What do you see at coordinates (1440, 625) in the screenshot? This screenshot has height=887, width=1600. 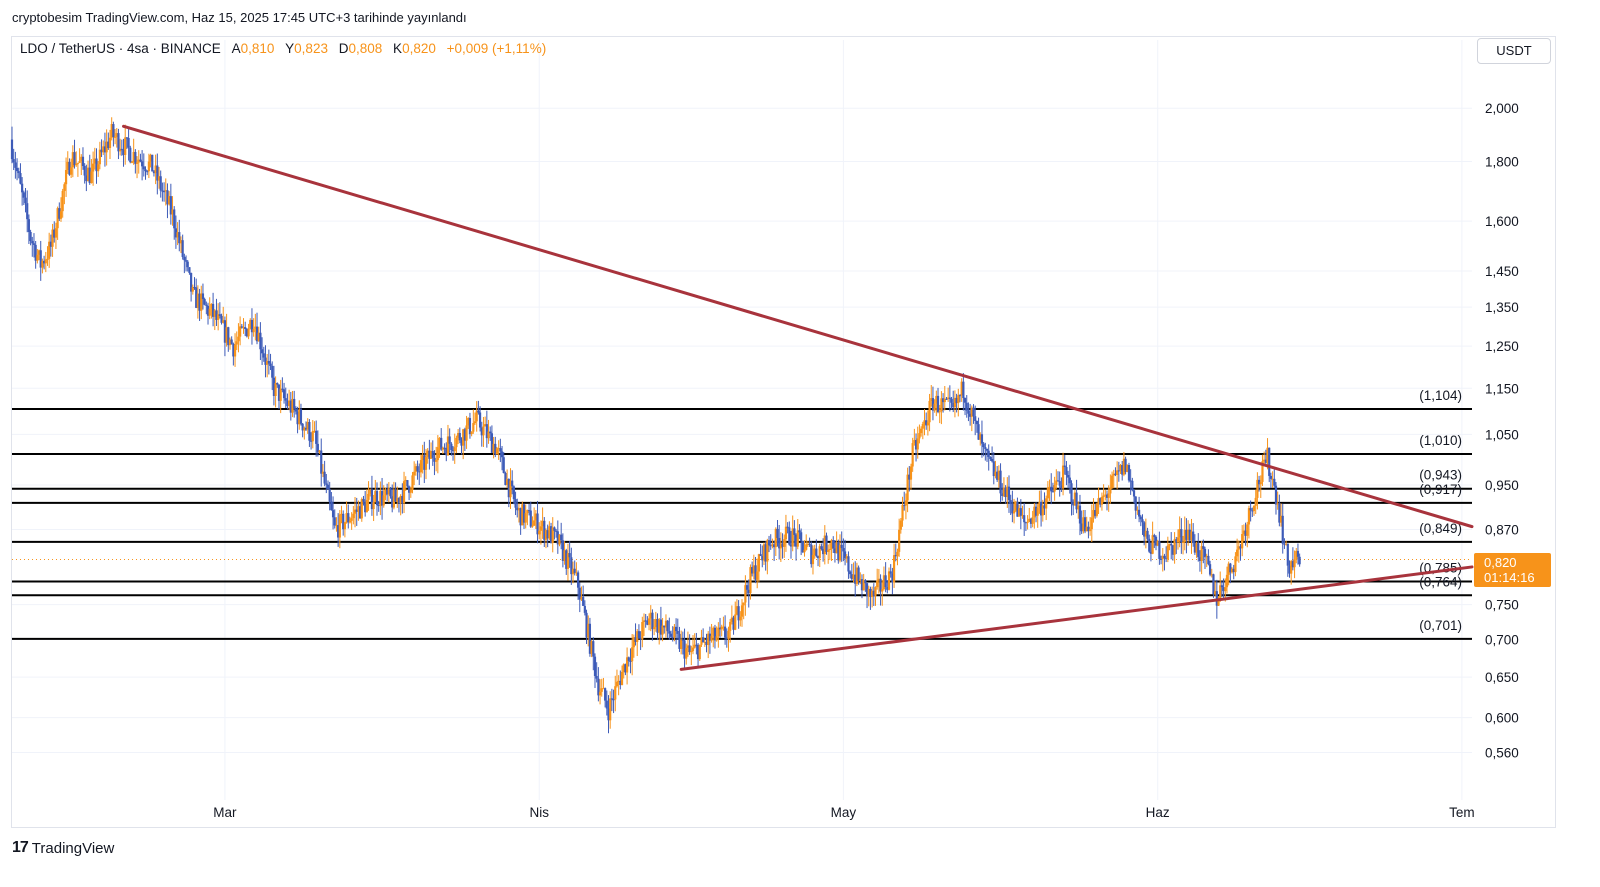 I see `level-label: (0,701)` at bounding box center [1440, 625].